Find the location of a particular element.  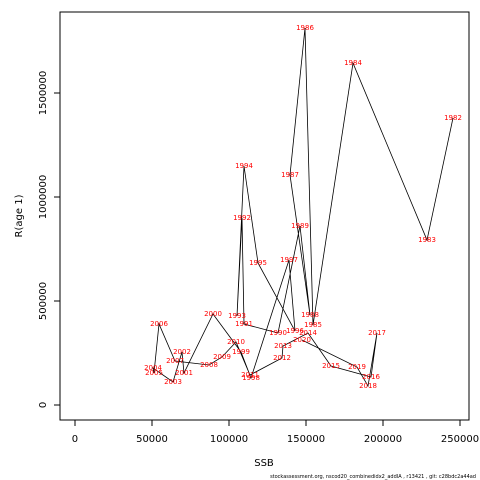

year-label: 2014 is located at coordinates (308, 333).